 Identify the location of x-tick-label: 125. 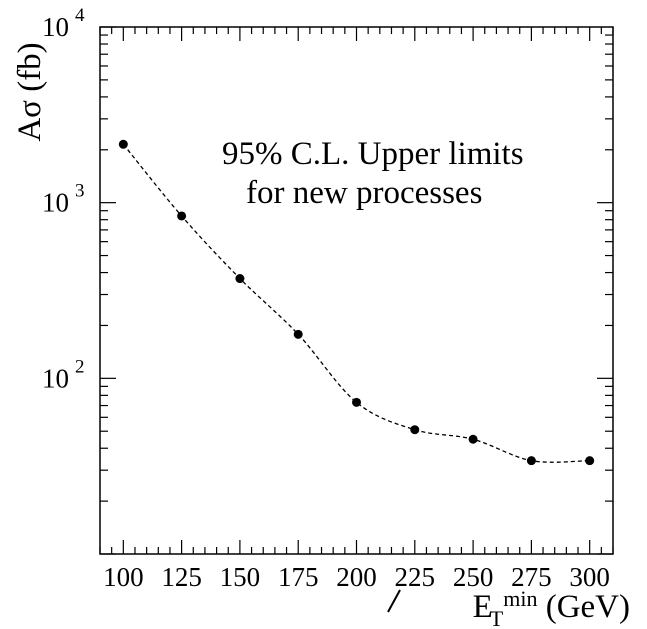
(181, 577).